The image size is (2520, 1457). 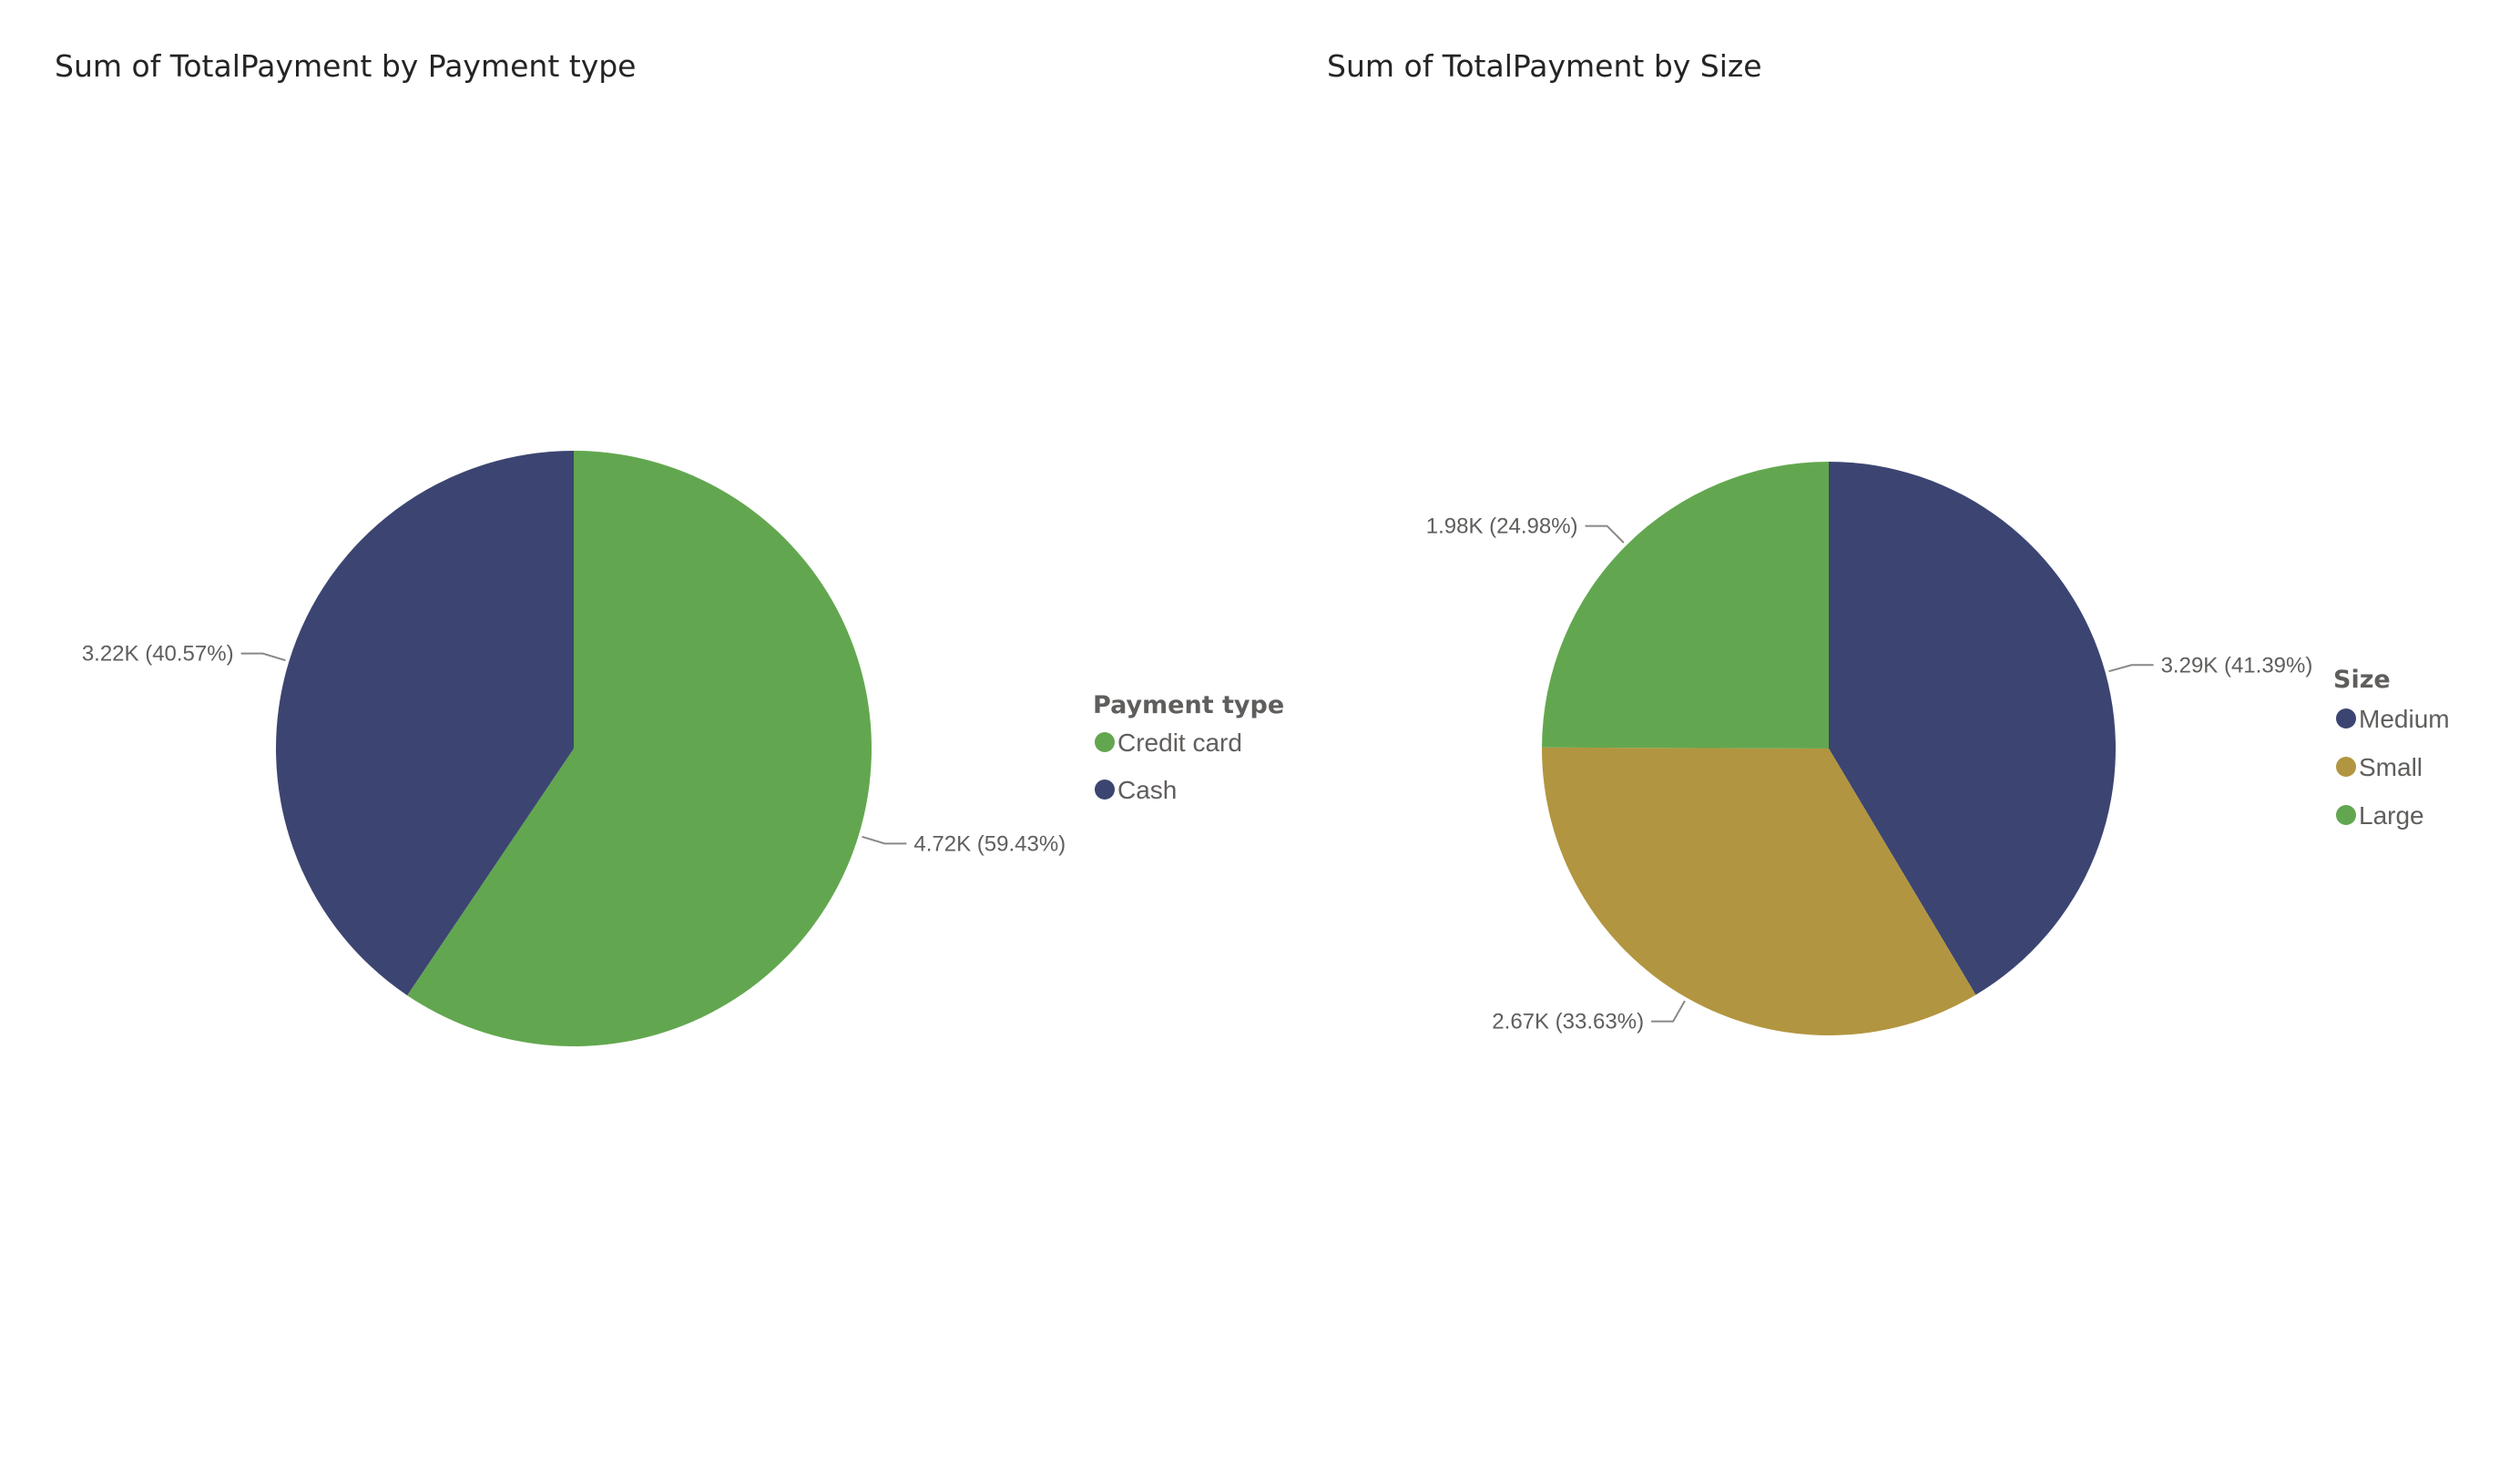 I want to click on data-label: 1.98K (24.98%), so click(x=1502, y=527).